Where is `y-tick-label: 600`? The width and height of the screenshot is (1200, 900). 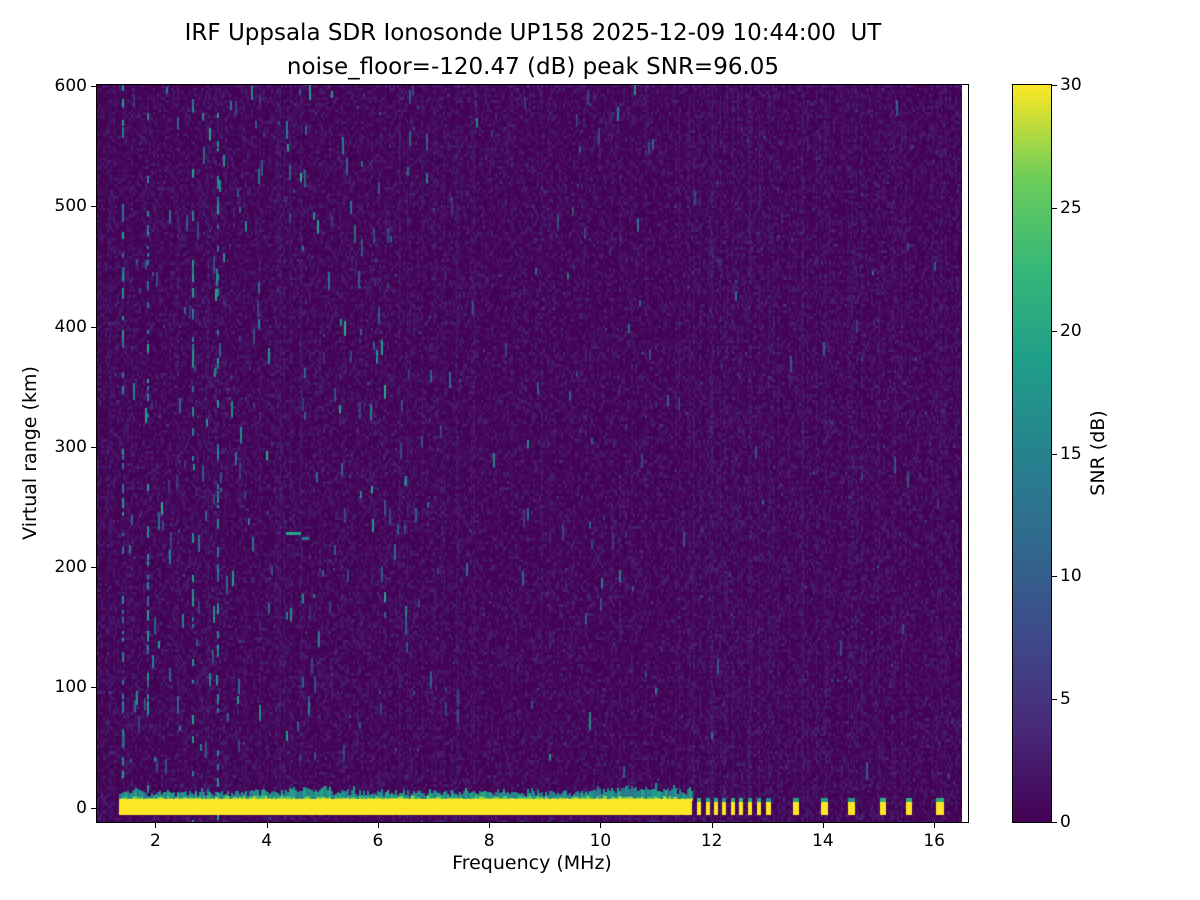 y-tick-label: 600 is located at coordinates (70, 86).